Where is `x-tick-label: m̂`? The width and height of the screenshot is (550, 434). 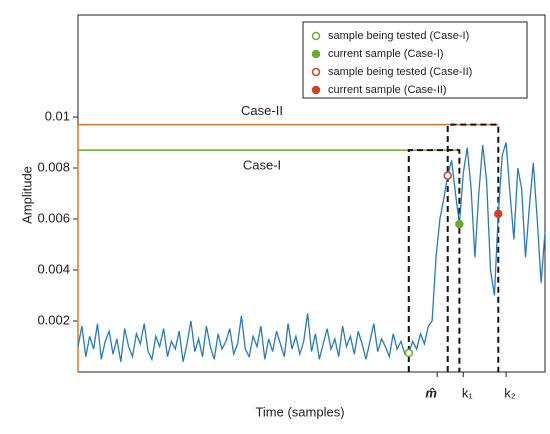 x-tick-label: m̂ is located at coordinates (431, 392).